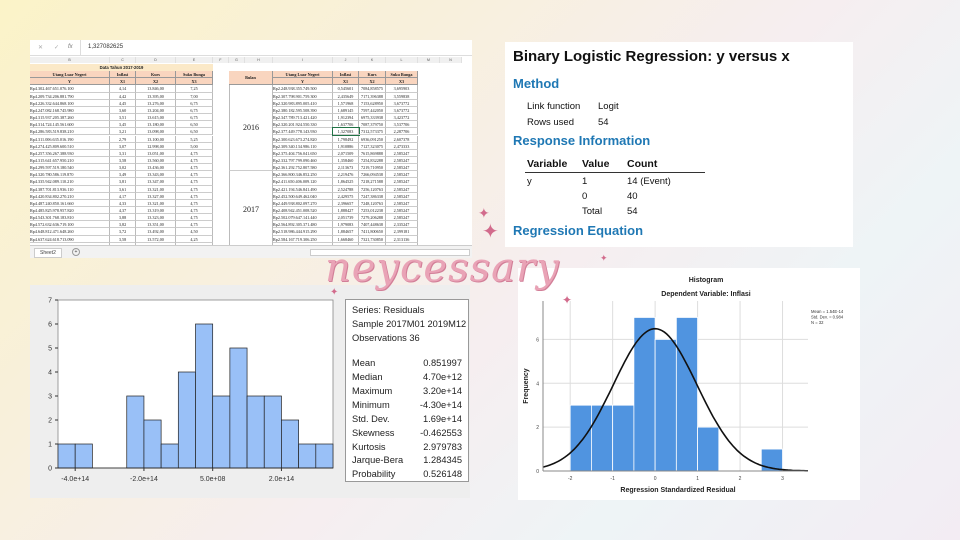 The image size is (960, 540). I want to click on right-table-cell: 3,559838, so click(402, 96).